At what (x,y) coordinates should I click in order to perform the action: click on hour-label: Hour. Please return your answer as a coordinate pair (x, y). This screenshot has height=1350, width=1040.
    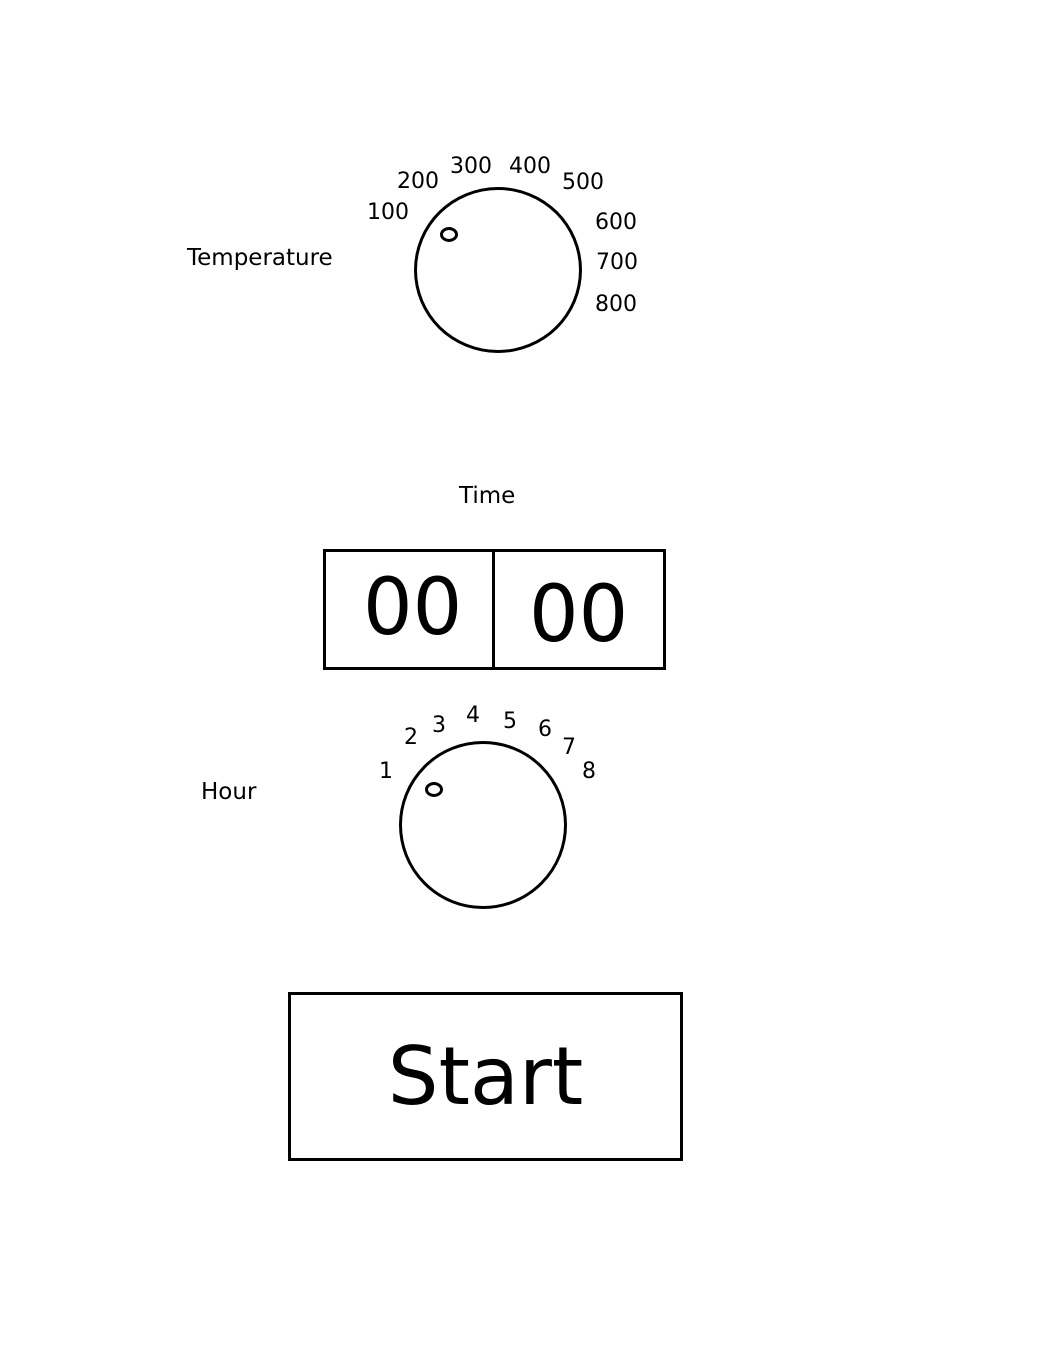
    Looking at the image, I should click on (229, 792).